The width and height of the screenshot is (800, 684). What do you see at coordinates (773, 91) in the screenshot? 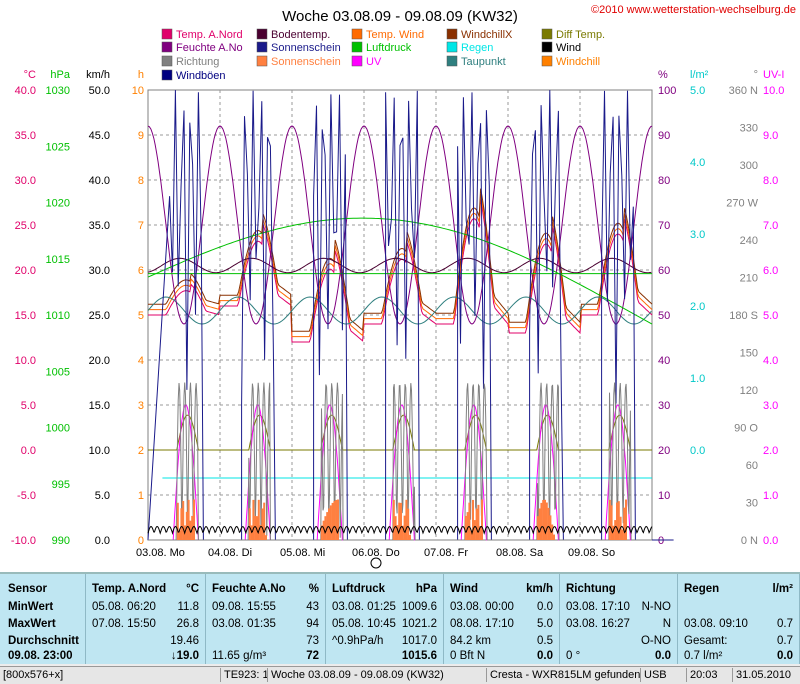
I see `axis-tick-uv: 10.0` at bounding box center [773, 91].